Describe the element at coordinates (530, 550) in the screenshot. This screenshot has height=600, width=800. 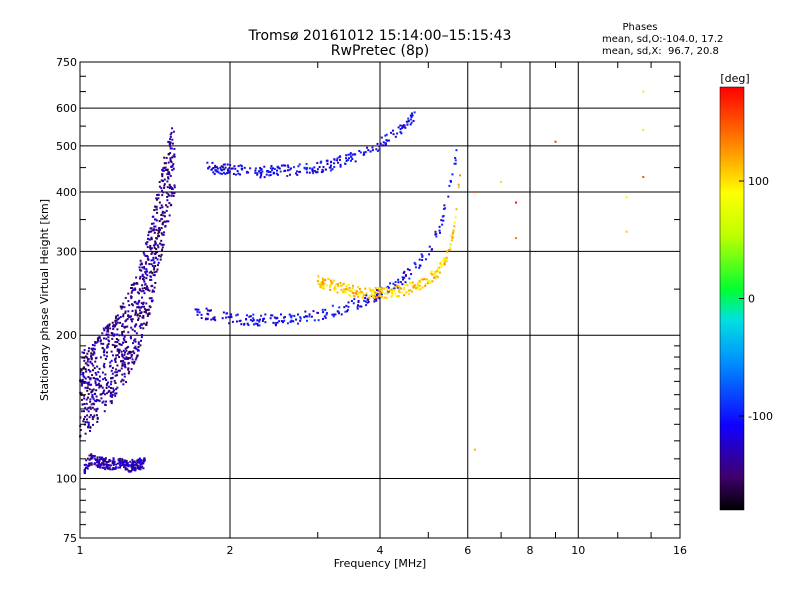
I see `x-tick-label: 8` at that location.